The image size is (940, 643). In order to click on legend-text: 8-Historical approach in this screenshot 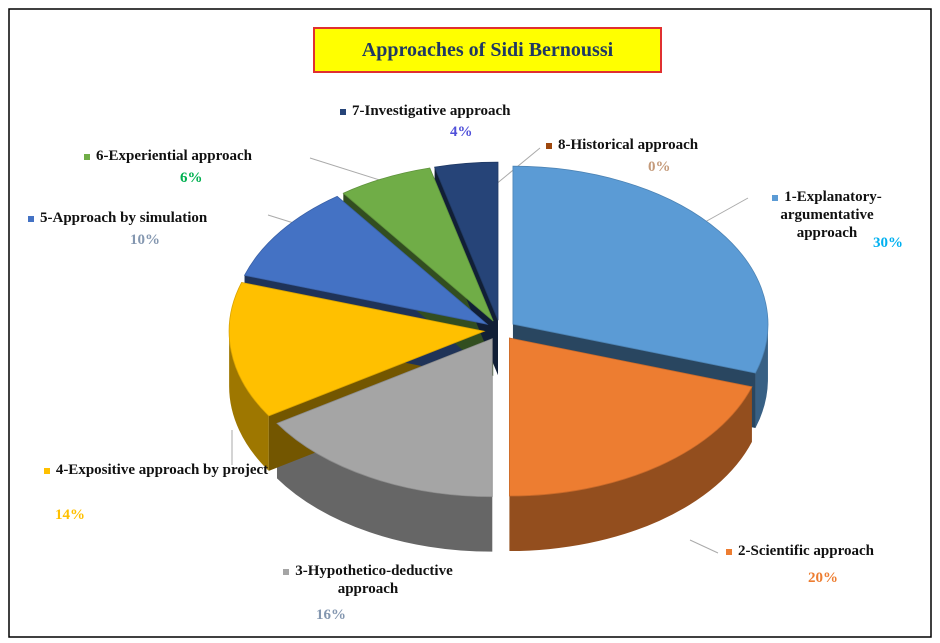, I will do `click(628, 145)`.